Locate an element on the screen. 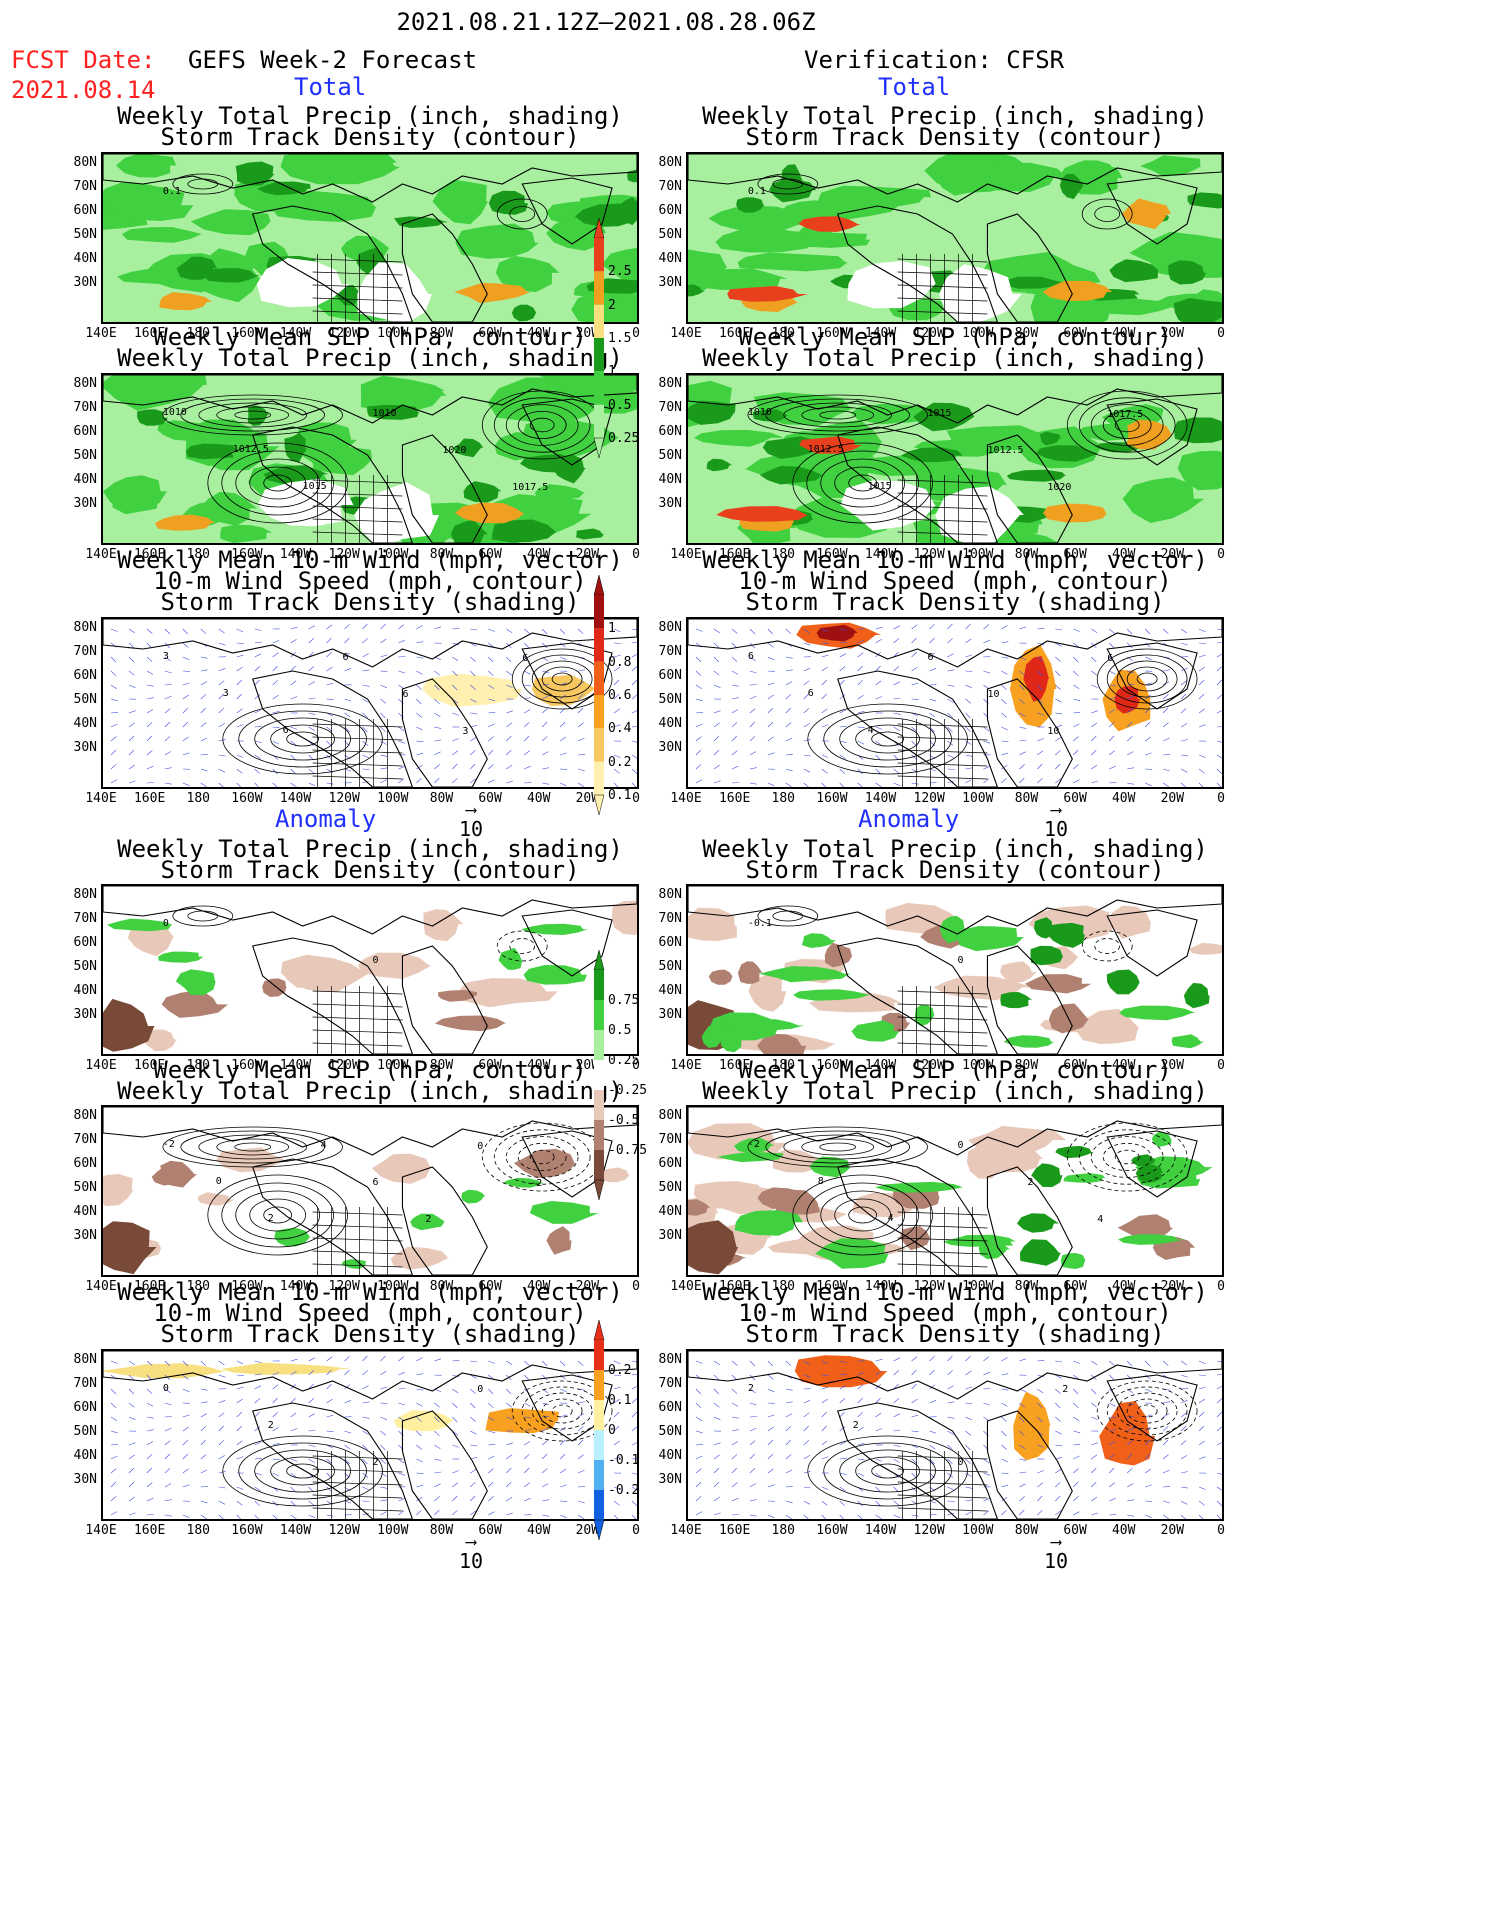  lat-label: 80N is located at coordinates (85, 627).